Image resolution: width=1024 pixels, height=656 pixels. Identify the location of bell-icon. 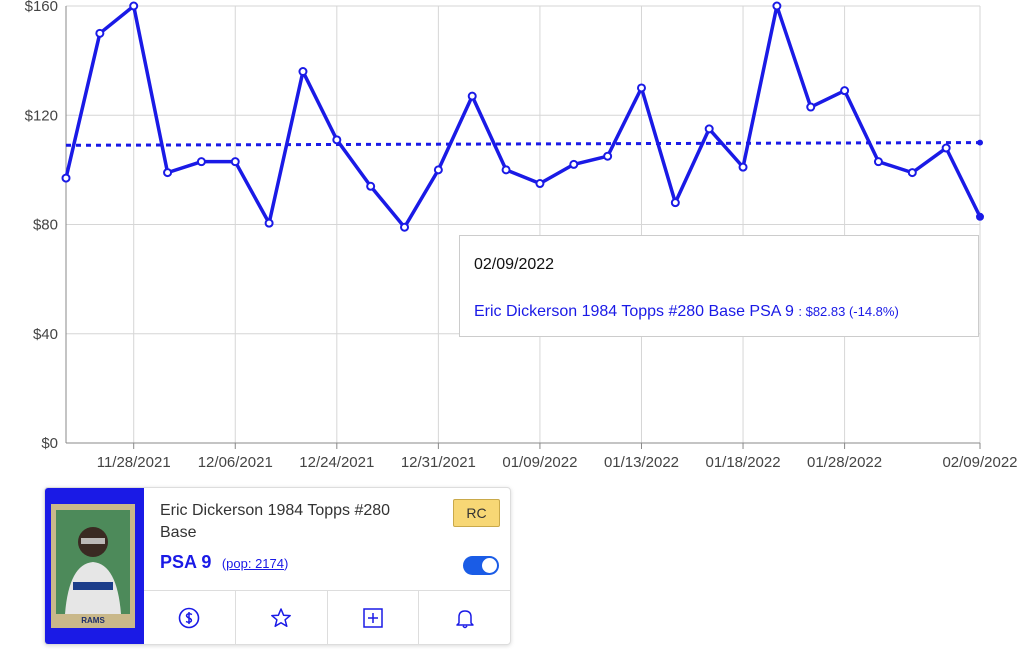
(464, 619).